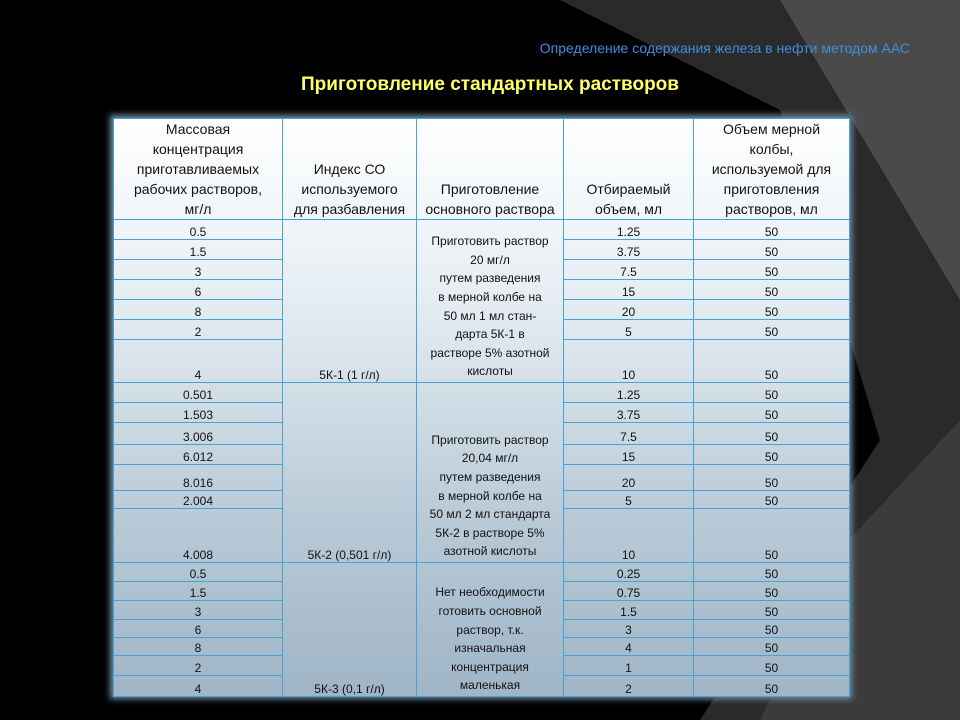  What do you see at coordinates (628, 646) in the screenshot?
I see `volume-cell: 4` at bounding box center [628, 646].